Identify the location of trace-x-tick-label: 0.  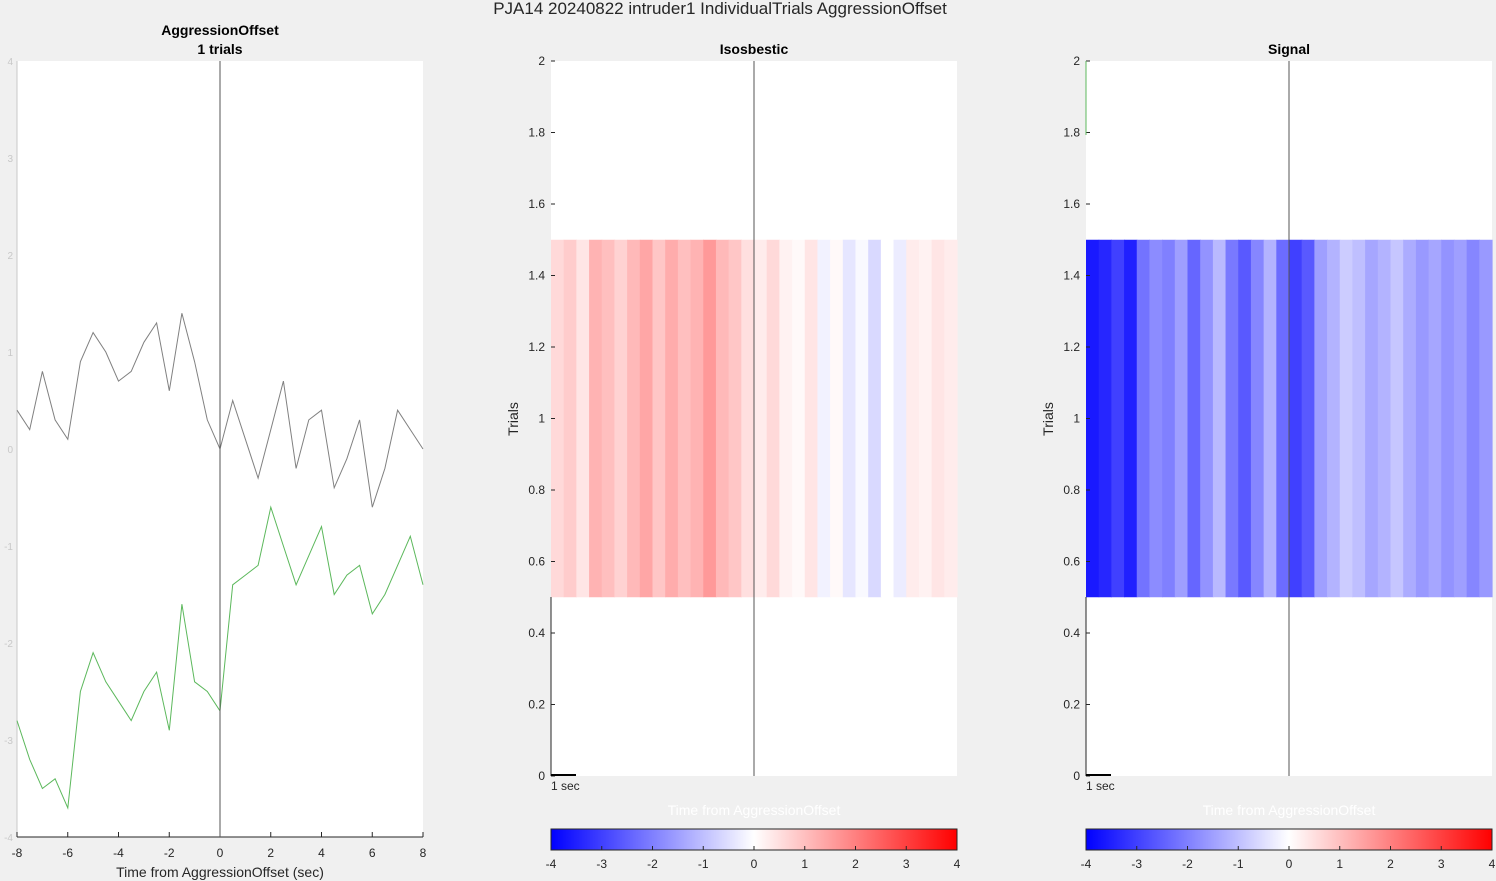
(220, 853).